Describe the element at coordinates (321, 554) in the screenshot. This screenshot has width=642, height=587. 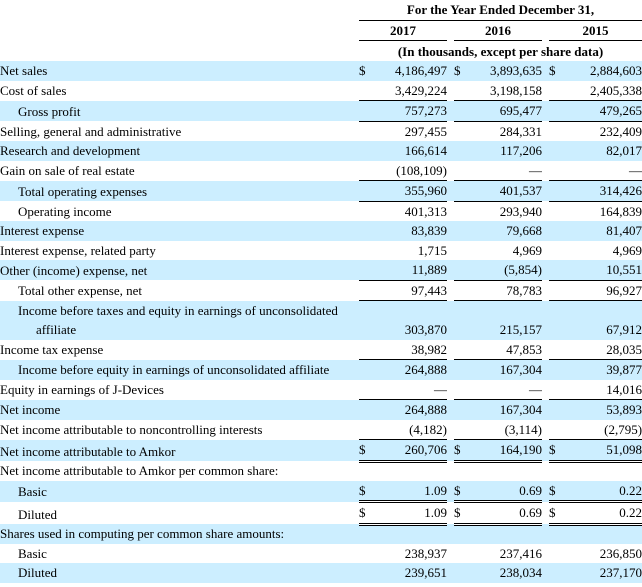
I see `table-row: Basic 238,937 237,416 236,850` at that location.